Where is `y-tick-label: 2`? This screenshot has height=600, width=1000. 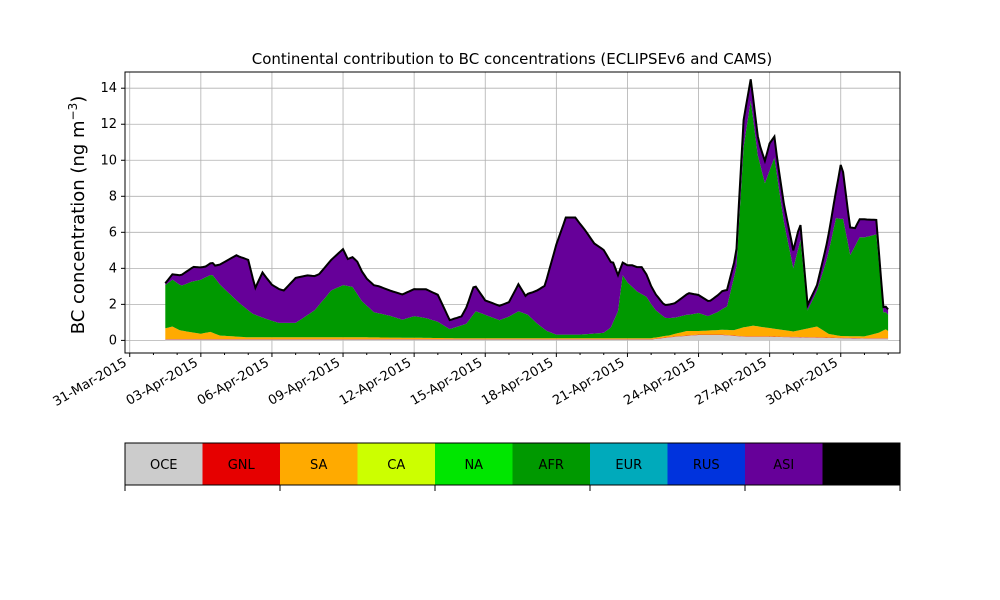
y-tick-label: 2 is located at coordinates (113, 304).